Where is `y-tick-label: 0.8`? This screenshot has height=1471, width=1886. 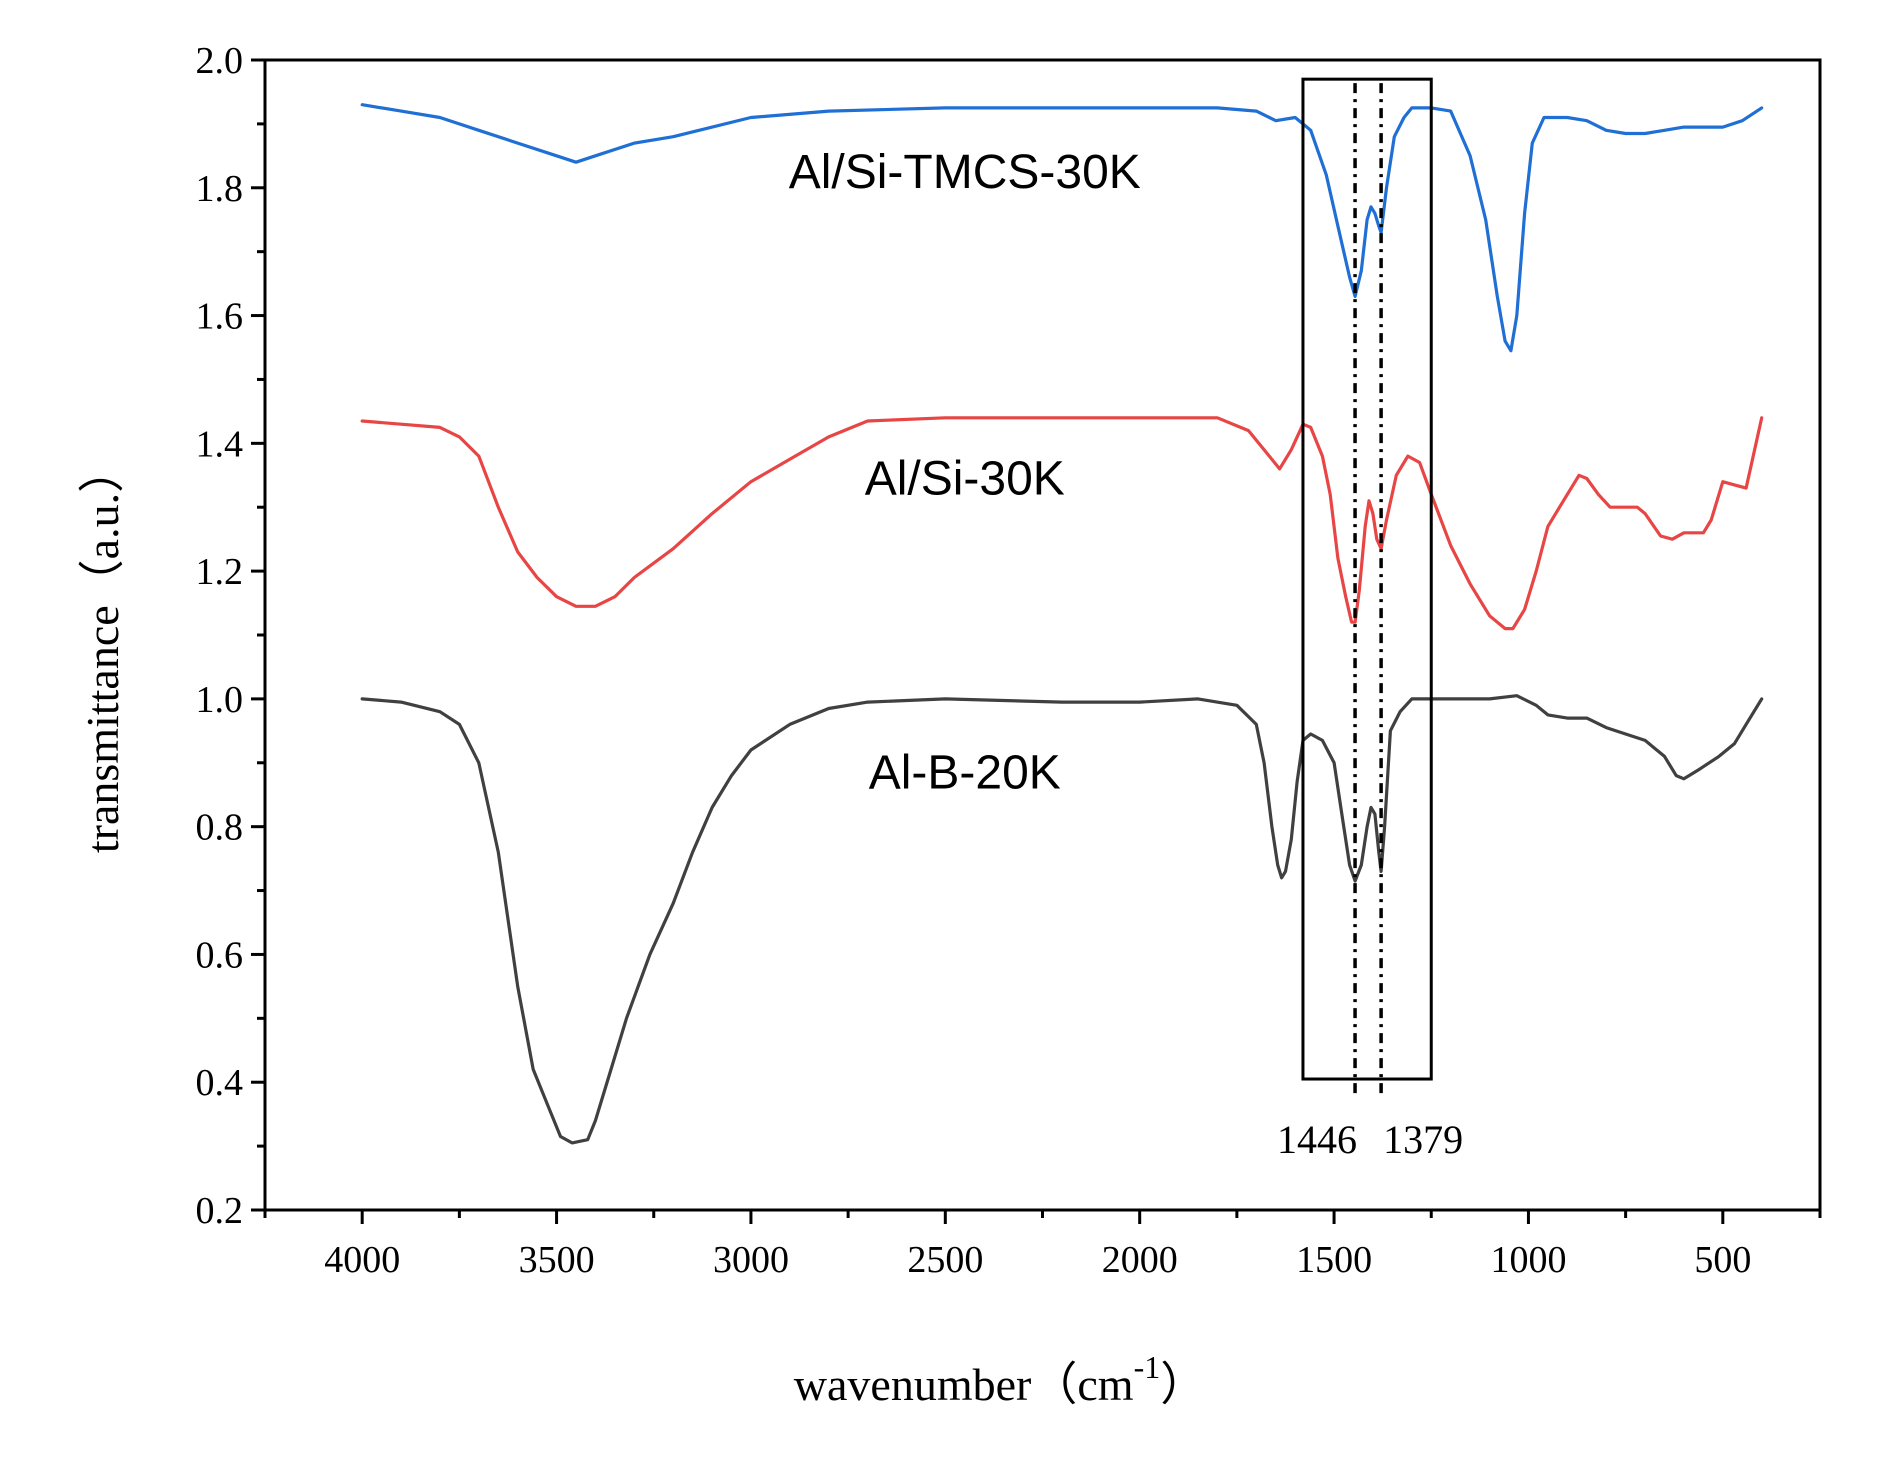
y-tick-label: 0.8 is located at coordinates (220, 828).